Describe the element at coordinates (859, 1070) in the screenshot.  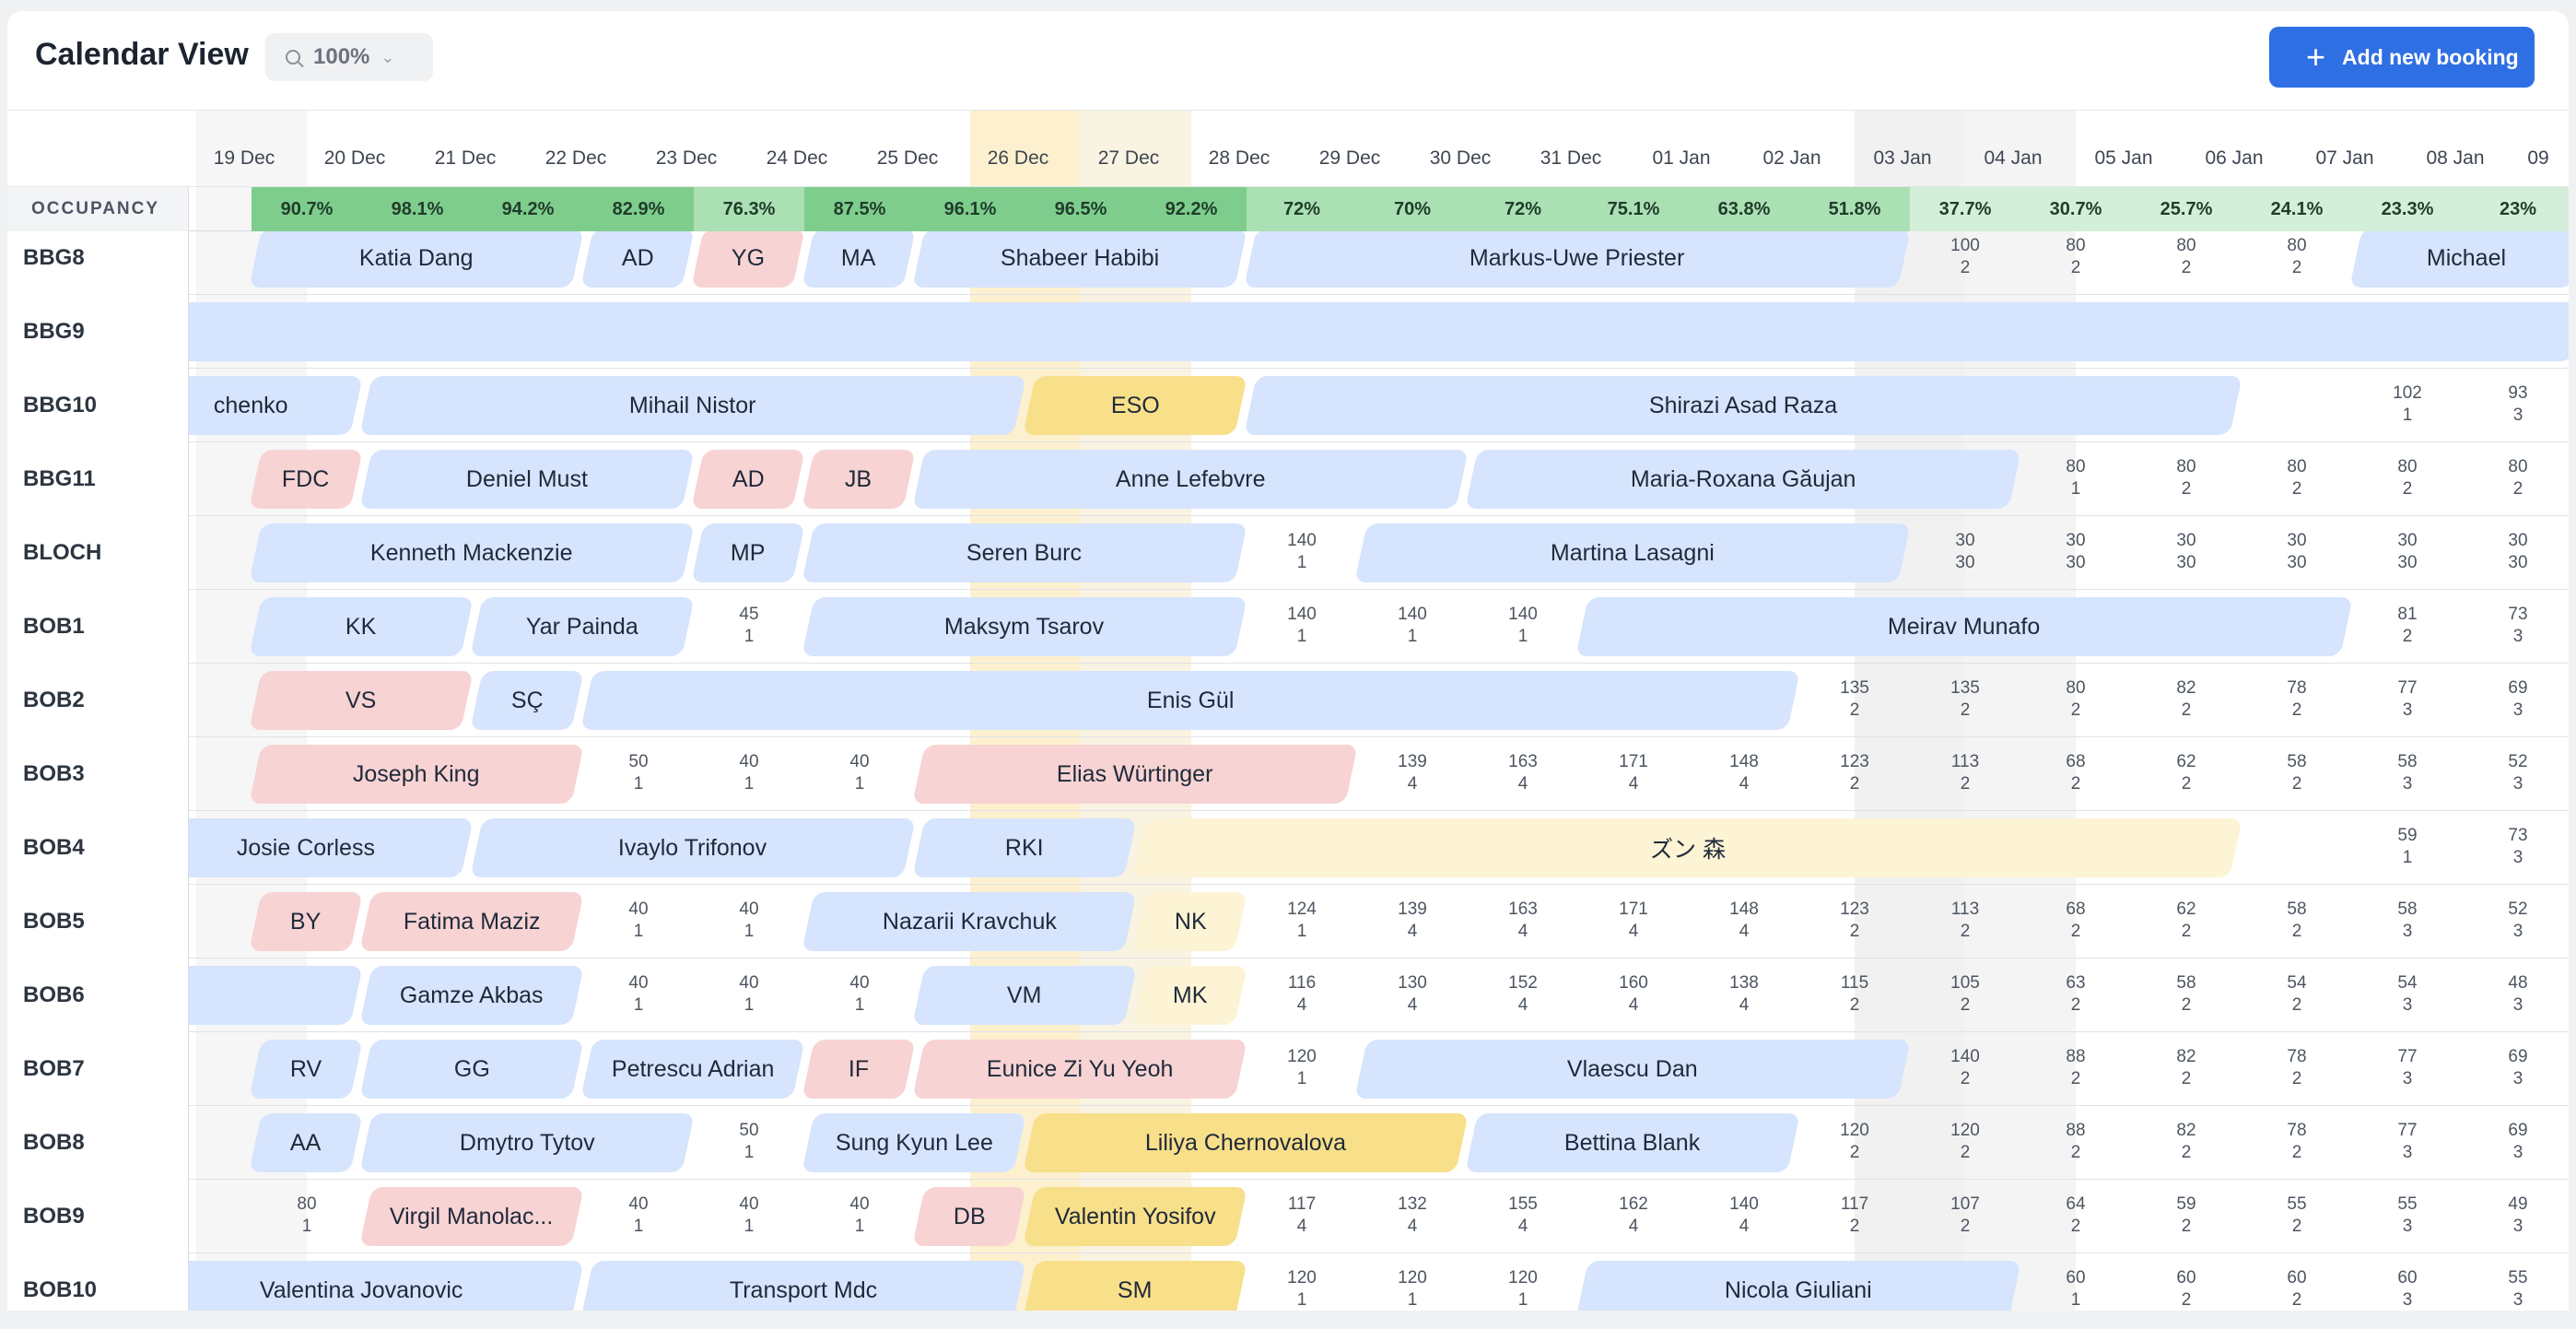
I see `booking-bar: IF` at that location.